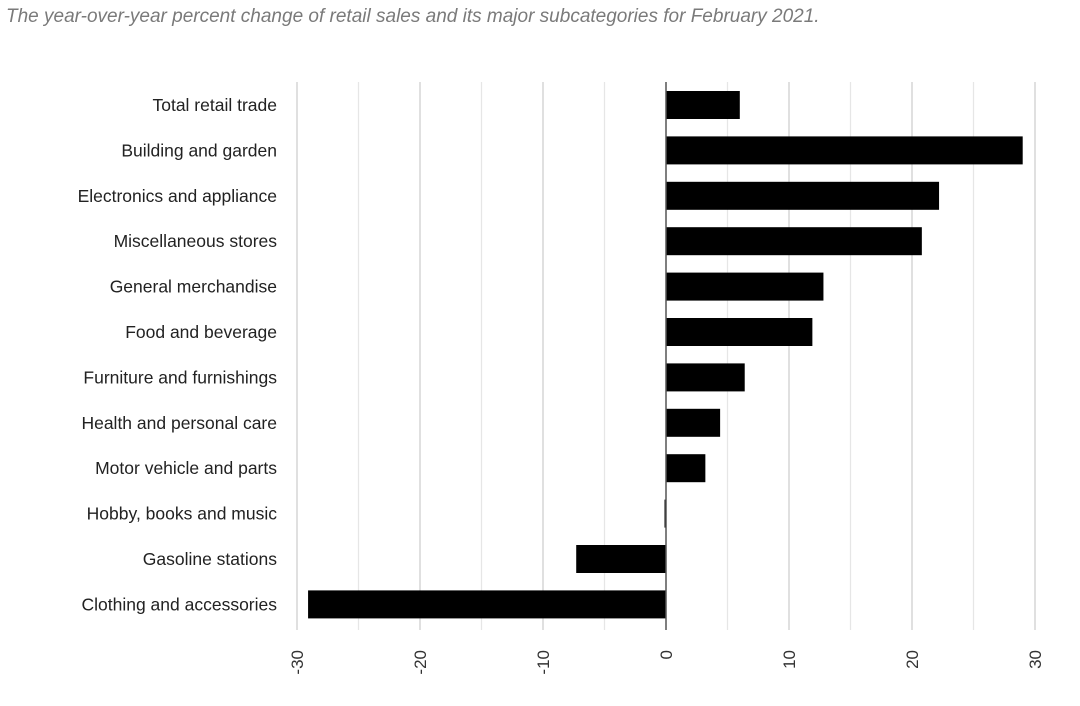 The width and height of the screenshot is (1080, 706). I want to click on bar-health-and-personal-care, so click(693, 422).